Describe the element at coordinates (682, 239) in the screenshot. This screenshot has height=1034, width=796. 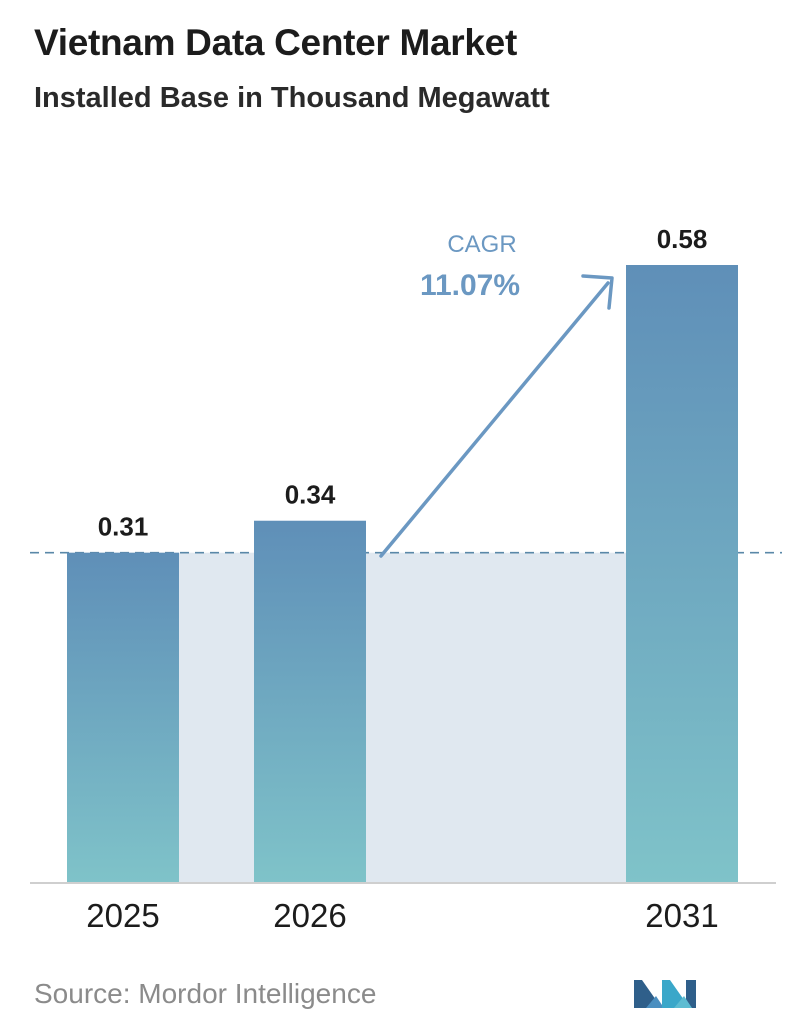
I see `data-label-2031: 0.58` at that location.